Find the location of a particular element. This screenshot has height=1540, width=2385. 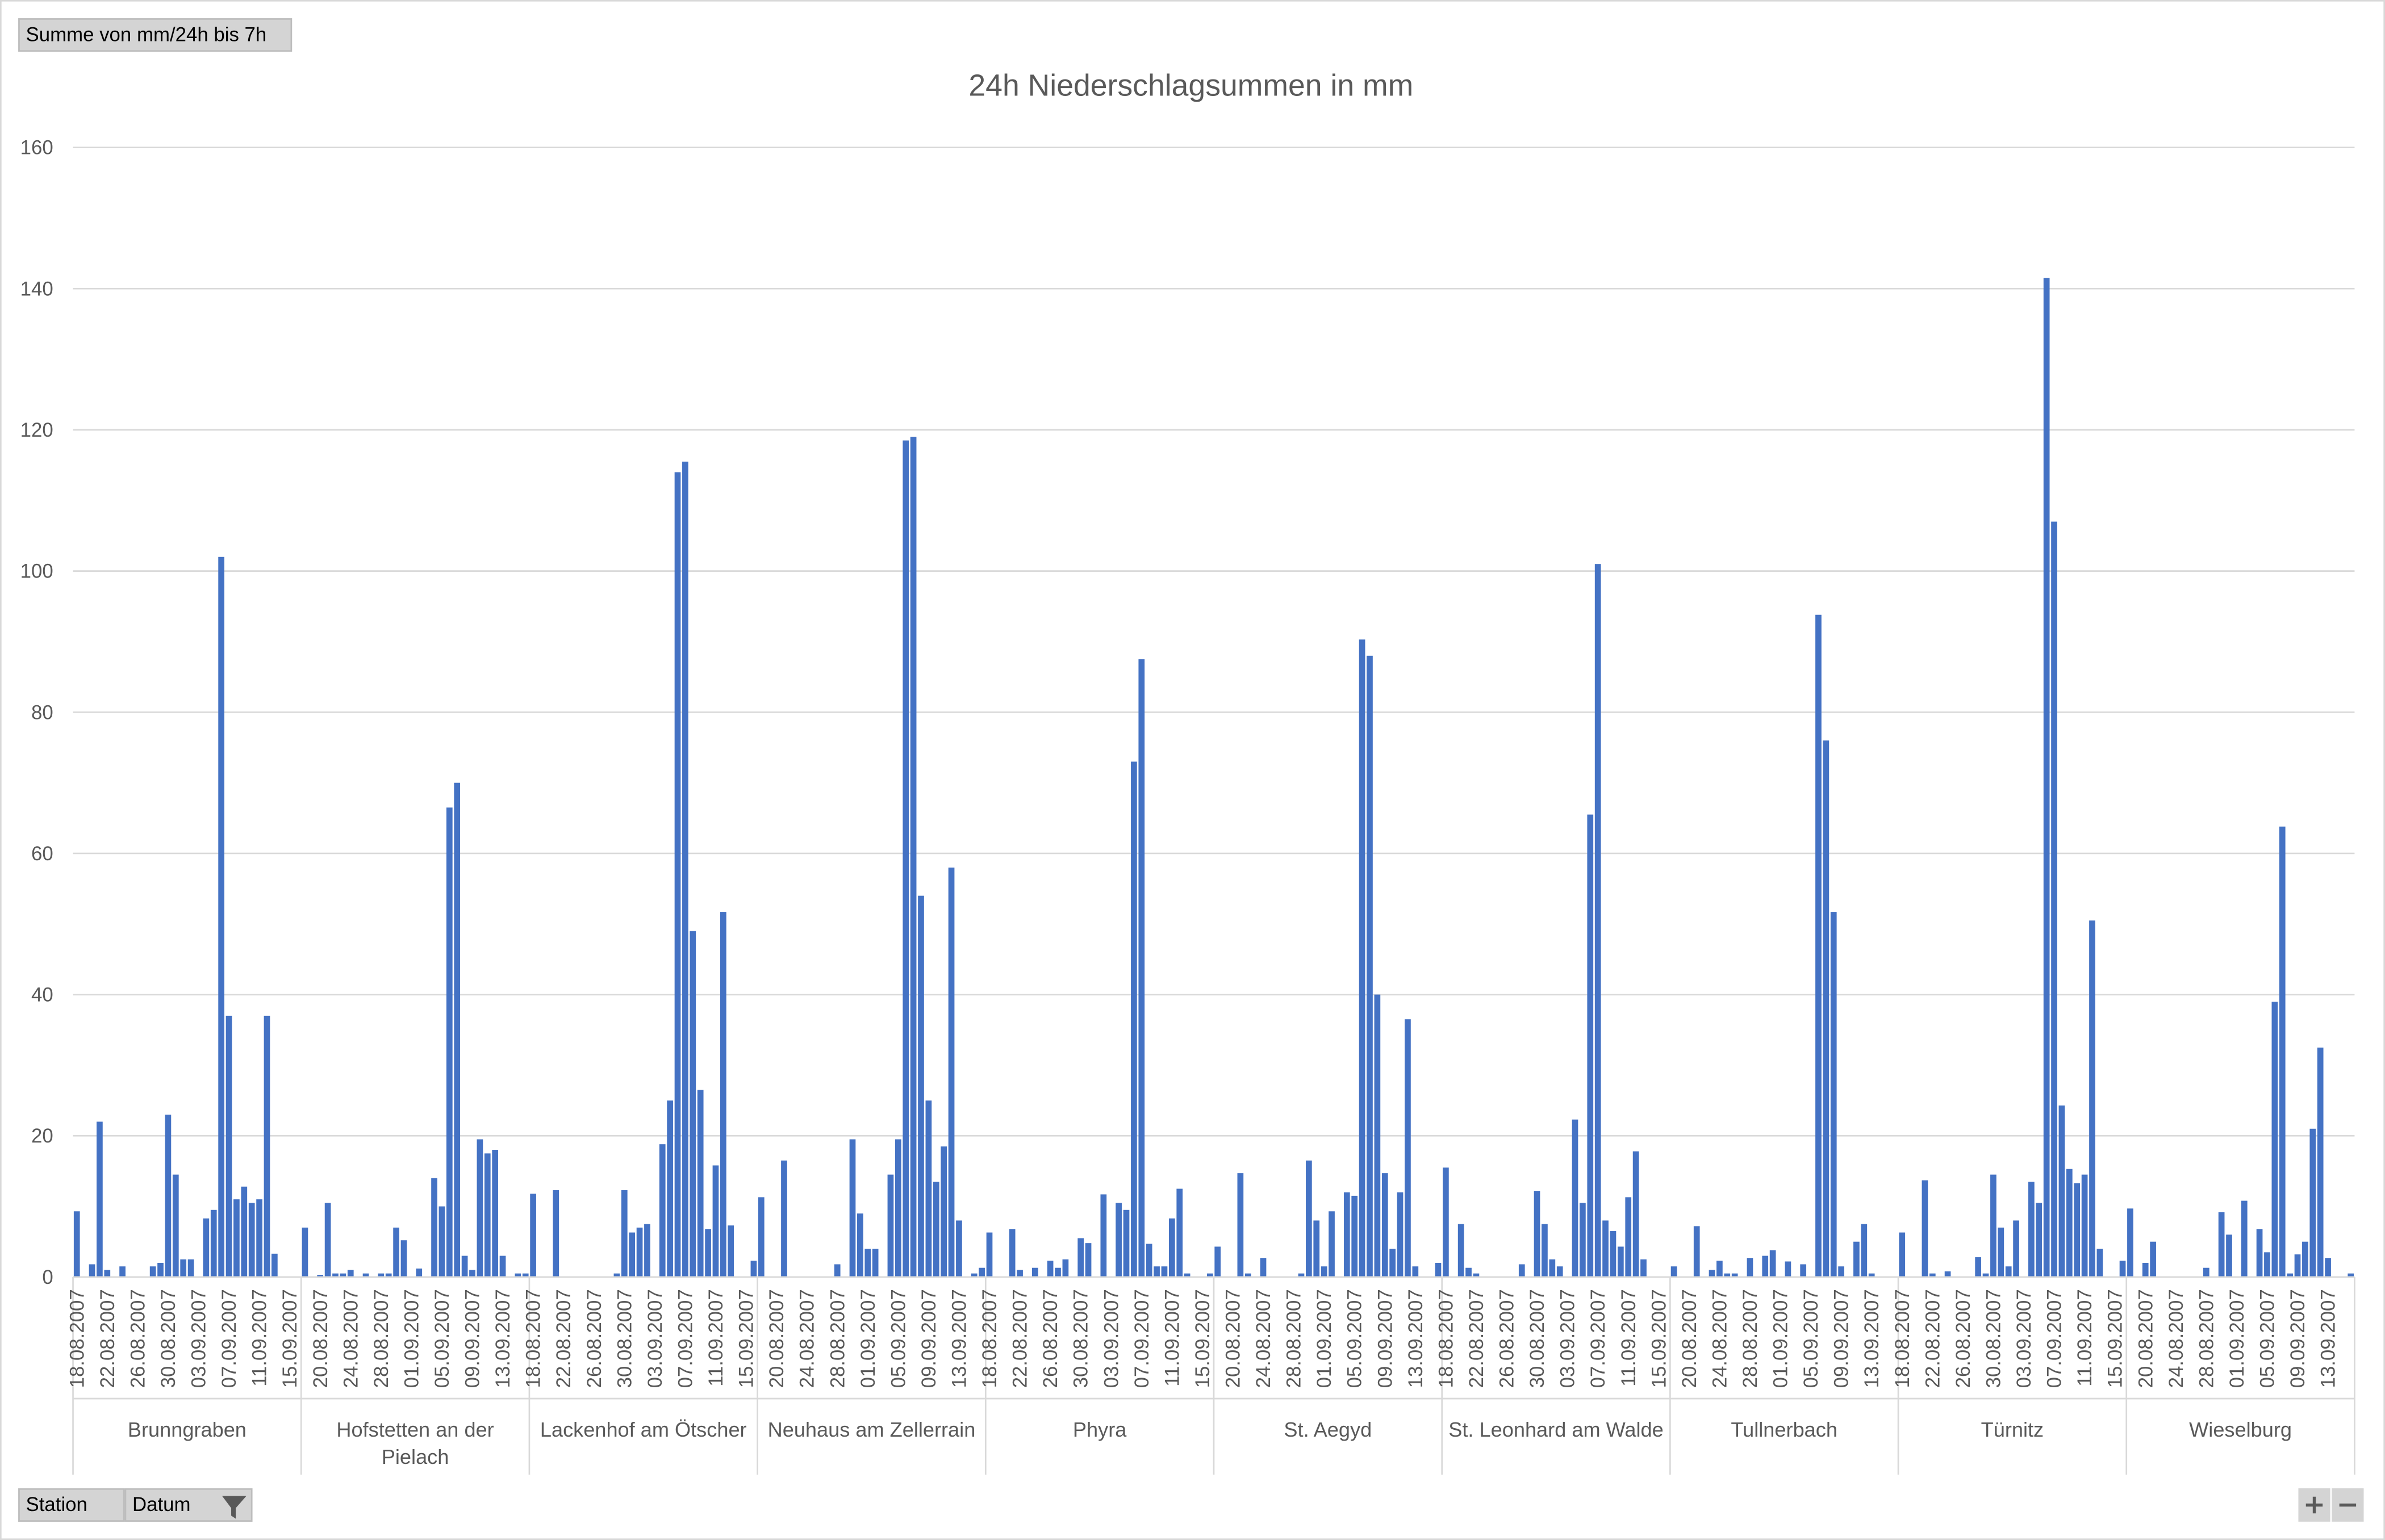

value-field-button: Summe von mm/24h bis 7h is located at coordinates (155, 35).